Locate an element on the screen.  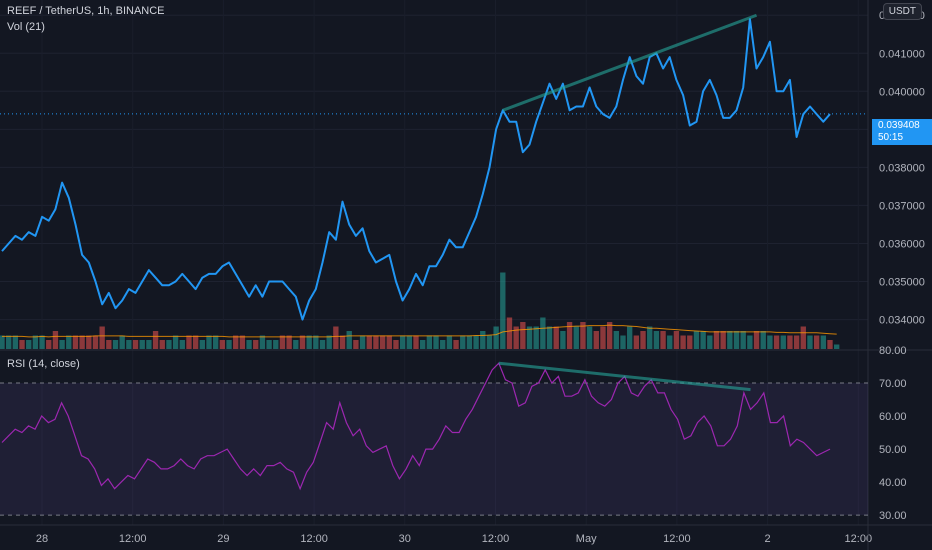
price-tick-label: 0.040000 is located at coordinates (902, 92).